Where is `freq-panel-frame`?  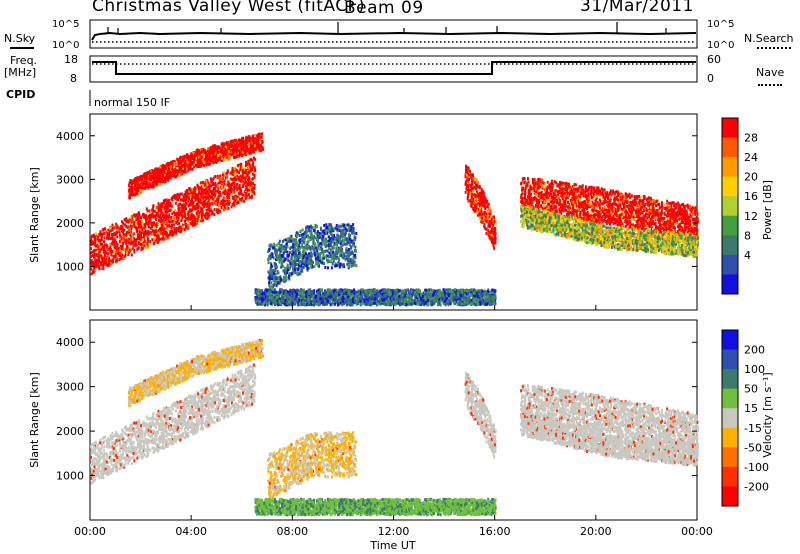
freq-panel-frame is located at coordinates (393, 69).